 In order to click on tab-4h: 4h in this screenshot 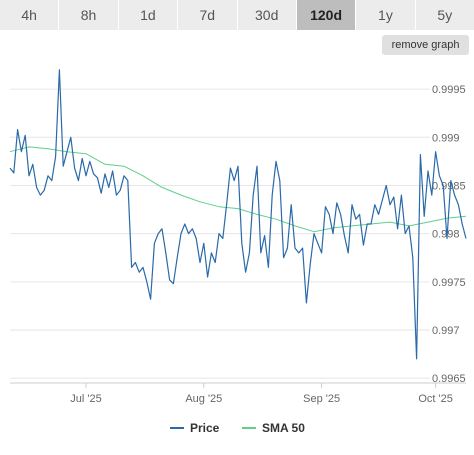, I will do `click(30, 15)`.